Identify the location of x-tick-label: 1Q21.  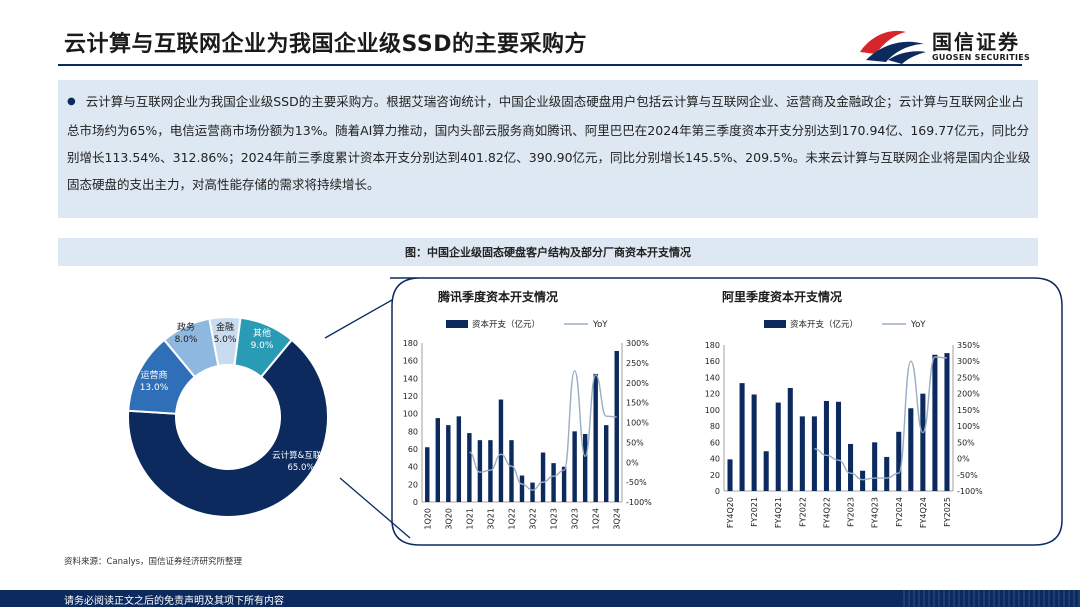
(469, 519).